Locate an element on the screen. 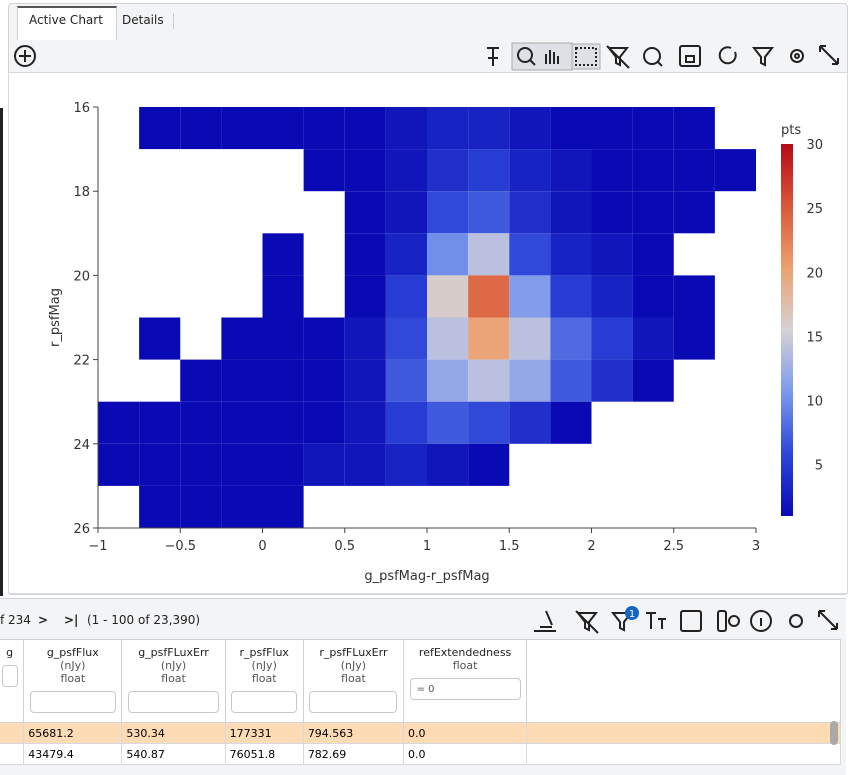  y-axis-label: r_psfMag is located at coordinates (55, 317).